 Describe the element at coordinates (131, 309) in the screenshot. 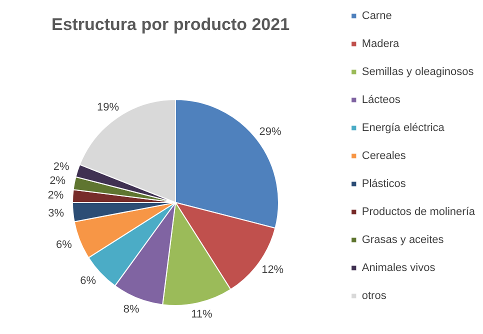

I see `data-label: 8%` at that location.